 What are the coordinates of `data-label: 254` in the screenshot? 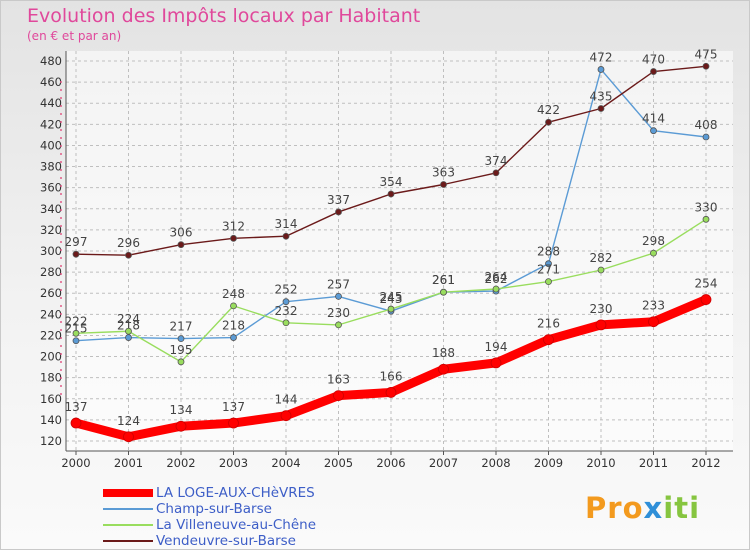 It's located at (706, 284).